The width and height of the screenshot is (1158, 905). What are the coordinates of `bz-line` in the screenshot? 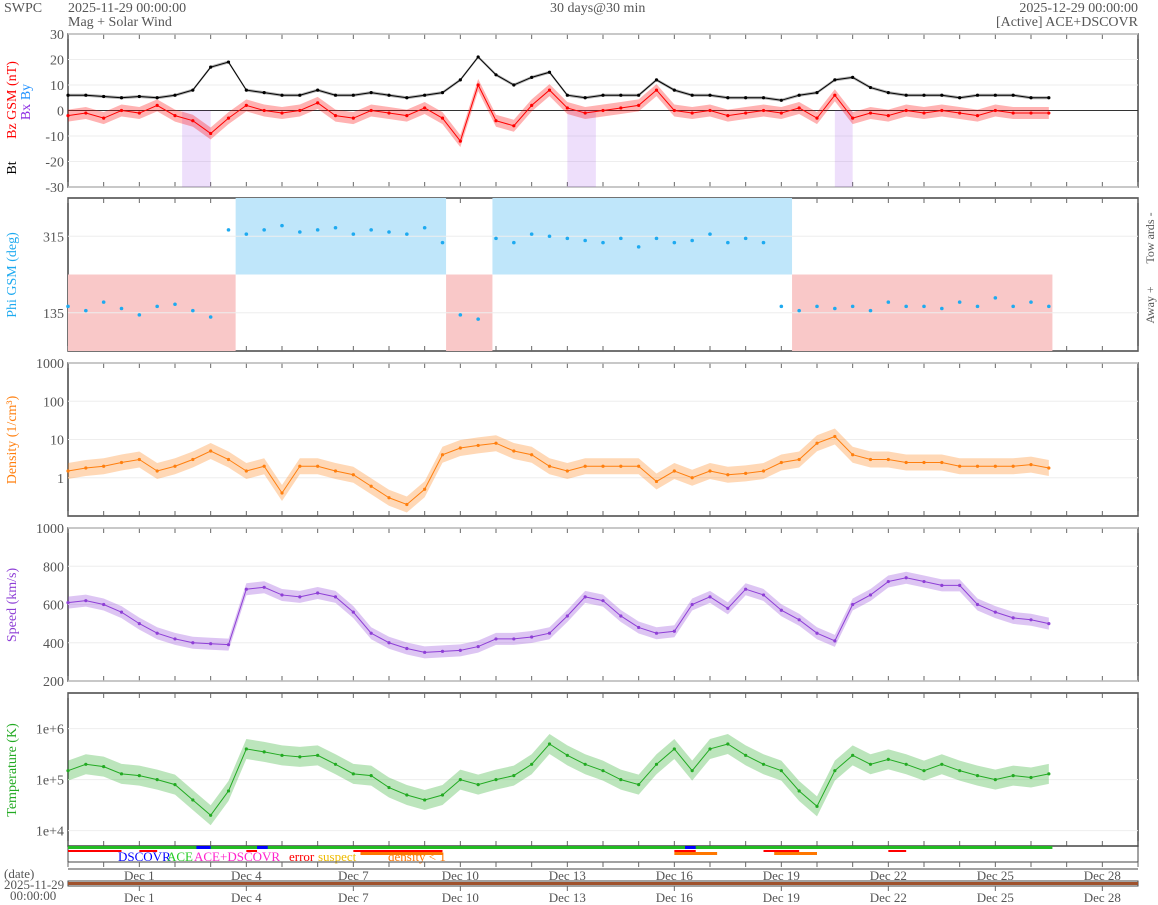 It's located at (558, 113).